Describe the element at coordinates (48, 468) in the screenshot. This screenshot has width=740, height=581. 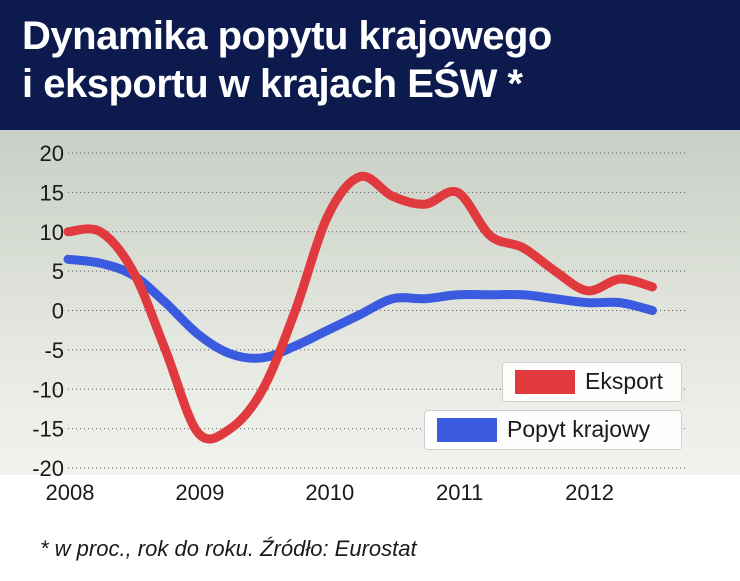
I see `y-tick-label: -20` at that location.